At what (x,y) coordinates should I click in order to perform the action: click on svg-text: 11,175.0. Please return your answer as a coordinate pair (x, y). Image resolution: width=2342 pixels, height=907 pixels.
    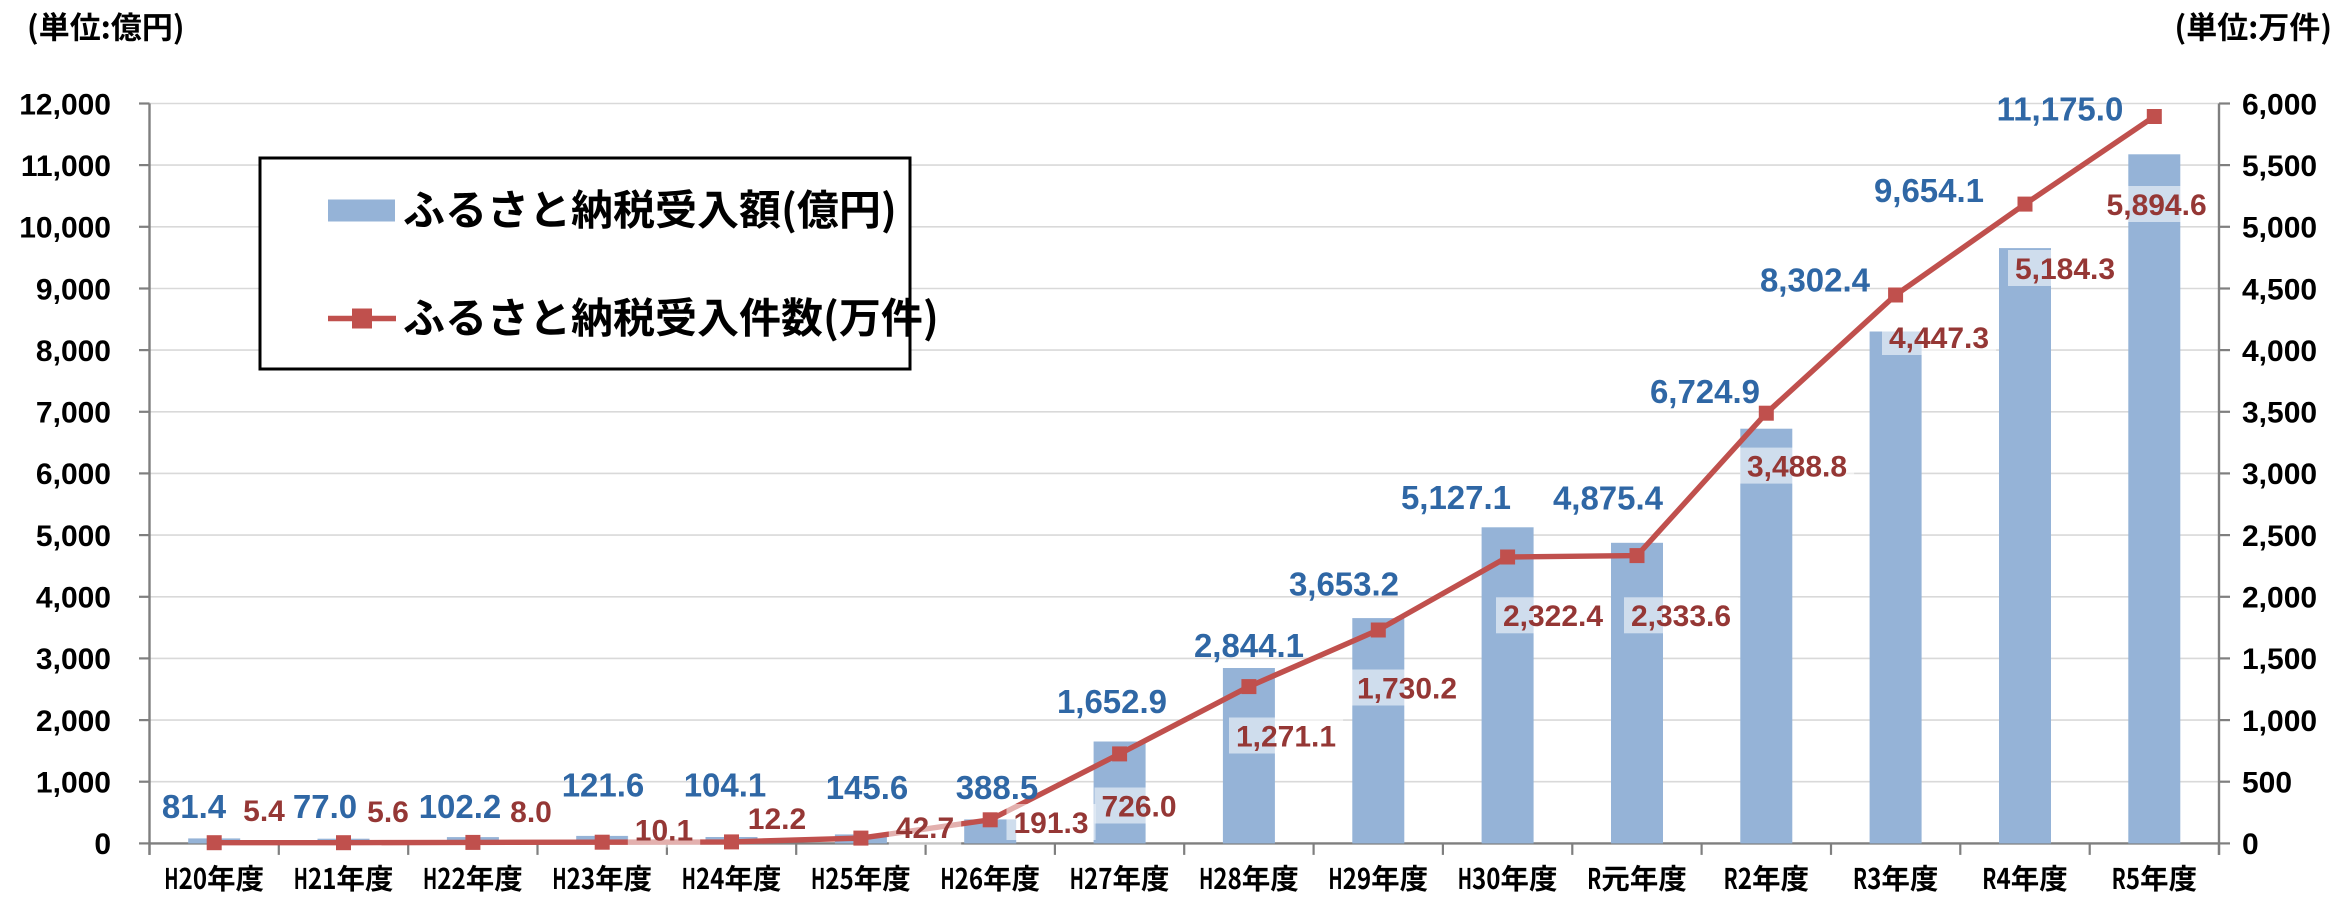
    Looking at the image, I should click on (2060, 108).